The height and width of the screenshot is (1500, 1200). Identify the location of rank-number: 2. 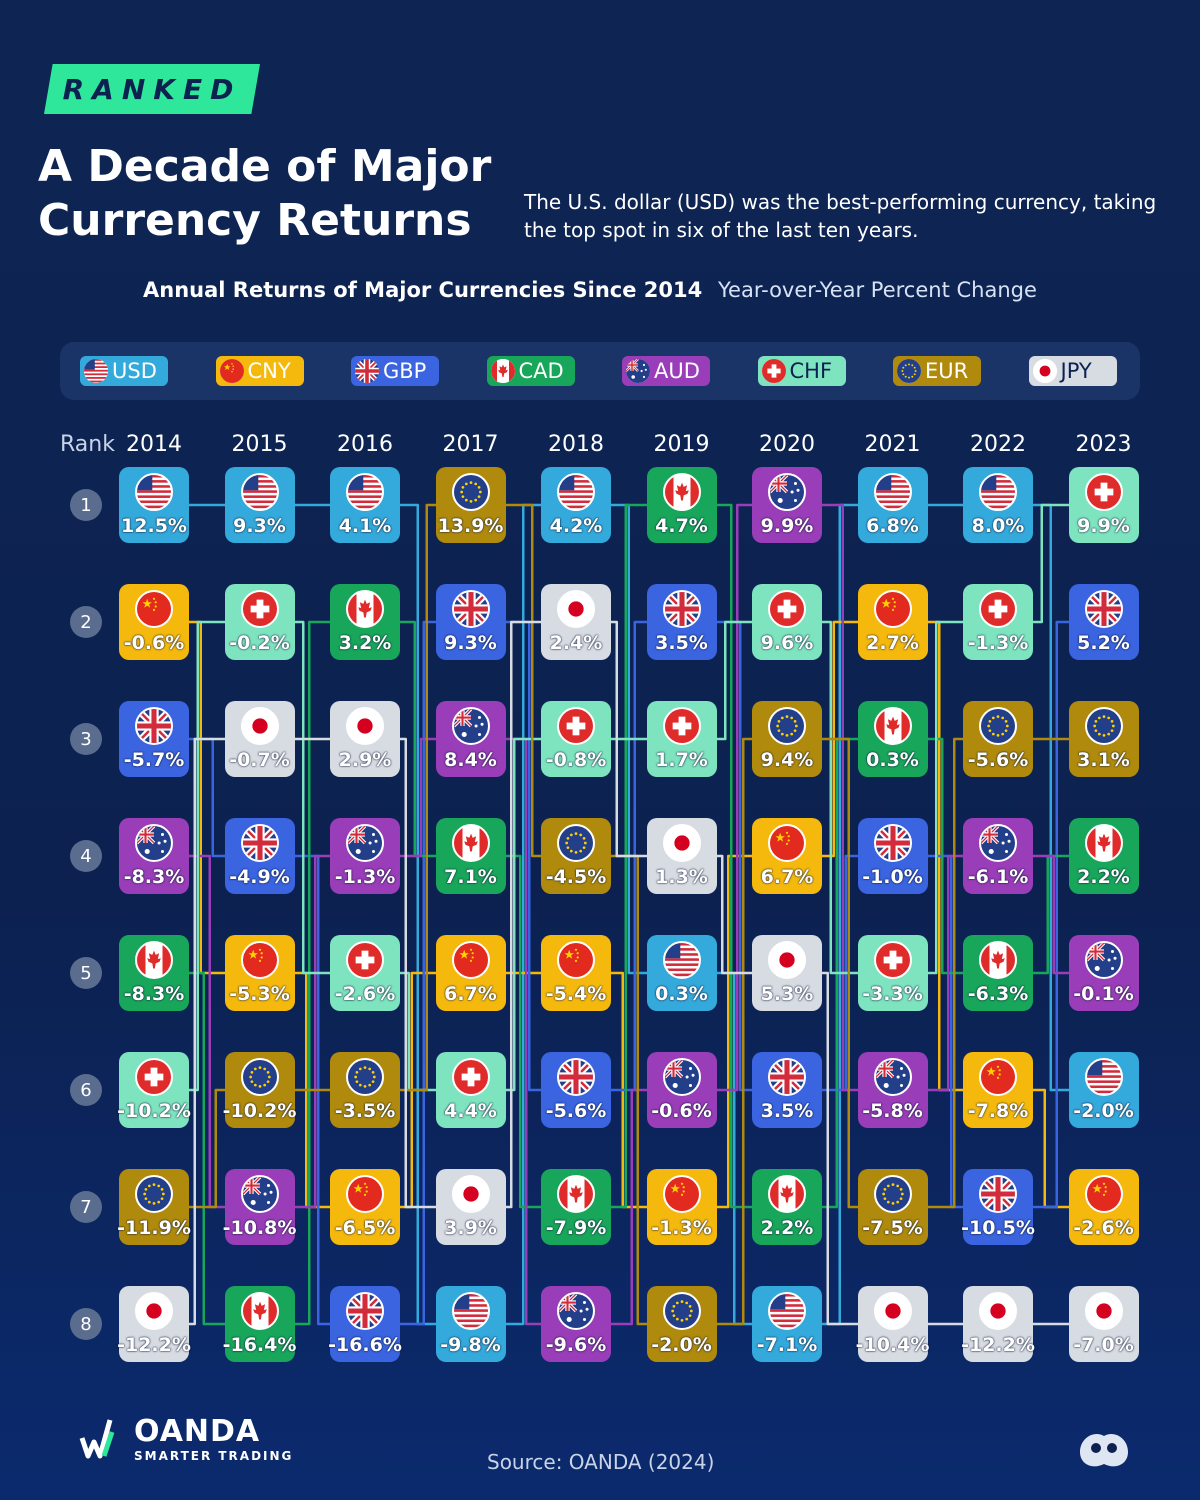
(86, 622).